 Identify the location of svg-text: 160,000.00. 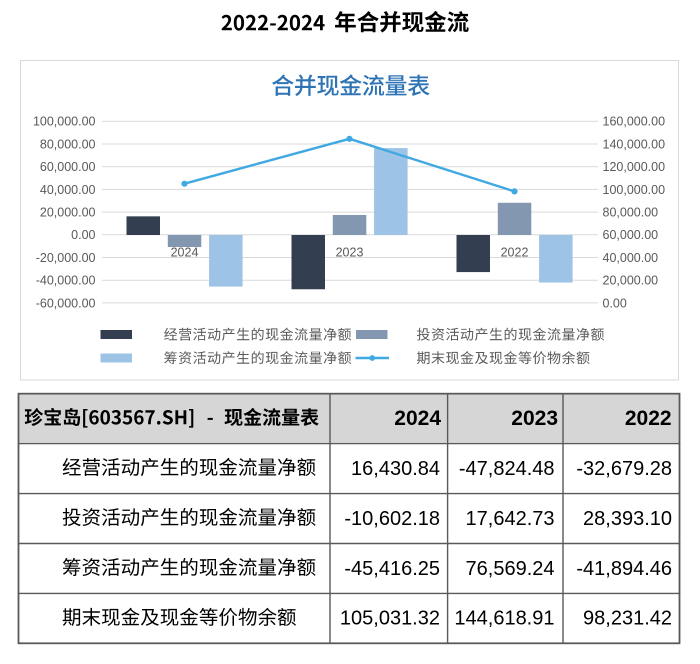
(634, 122).